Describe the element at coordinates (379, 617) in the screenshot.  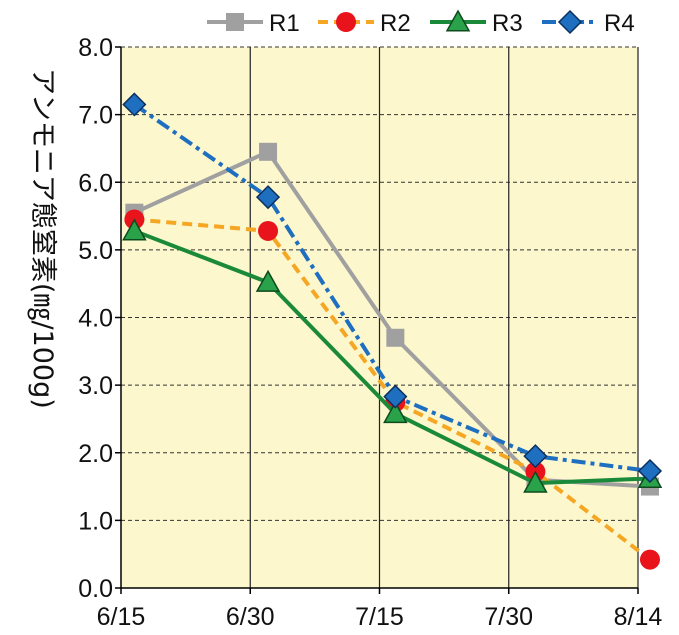
I see `x-tick-label: 7/15` at that location.